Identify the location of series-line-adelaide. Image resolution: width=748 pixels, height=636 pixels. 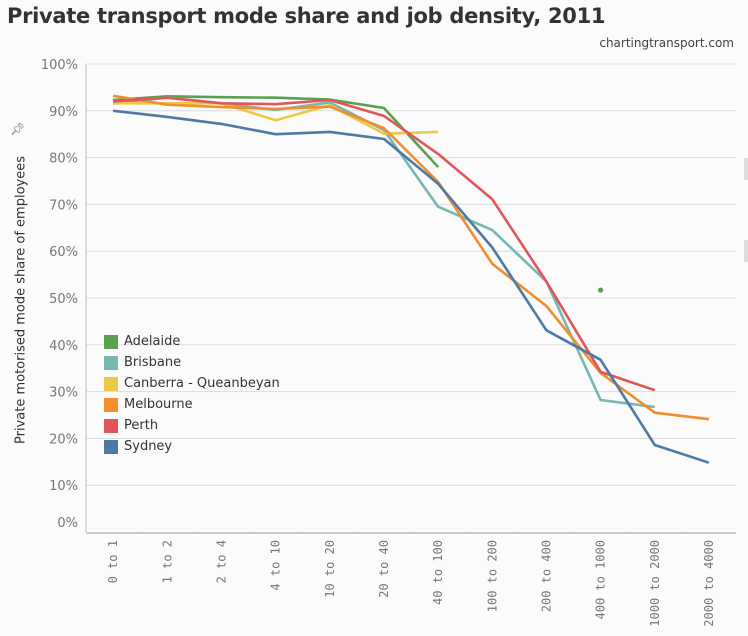
(276, 131).